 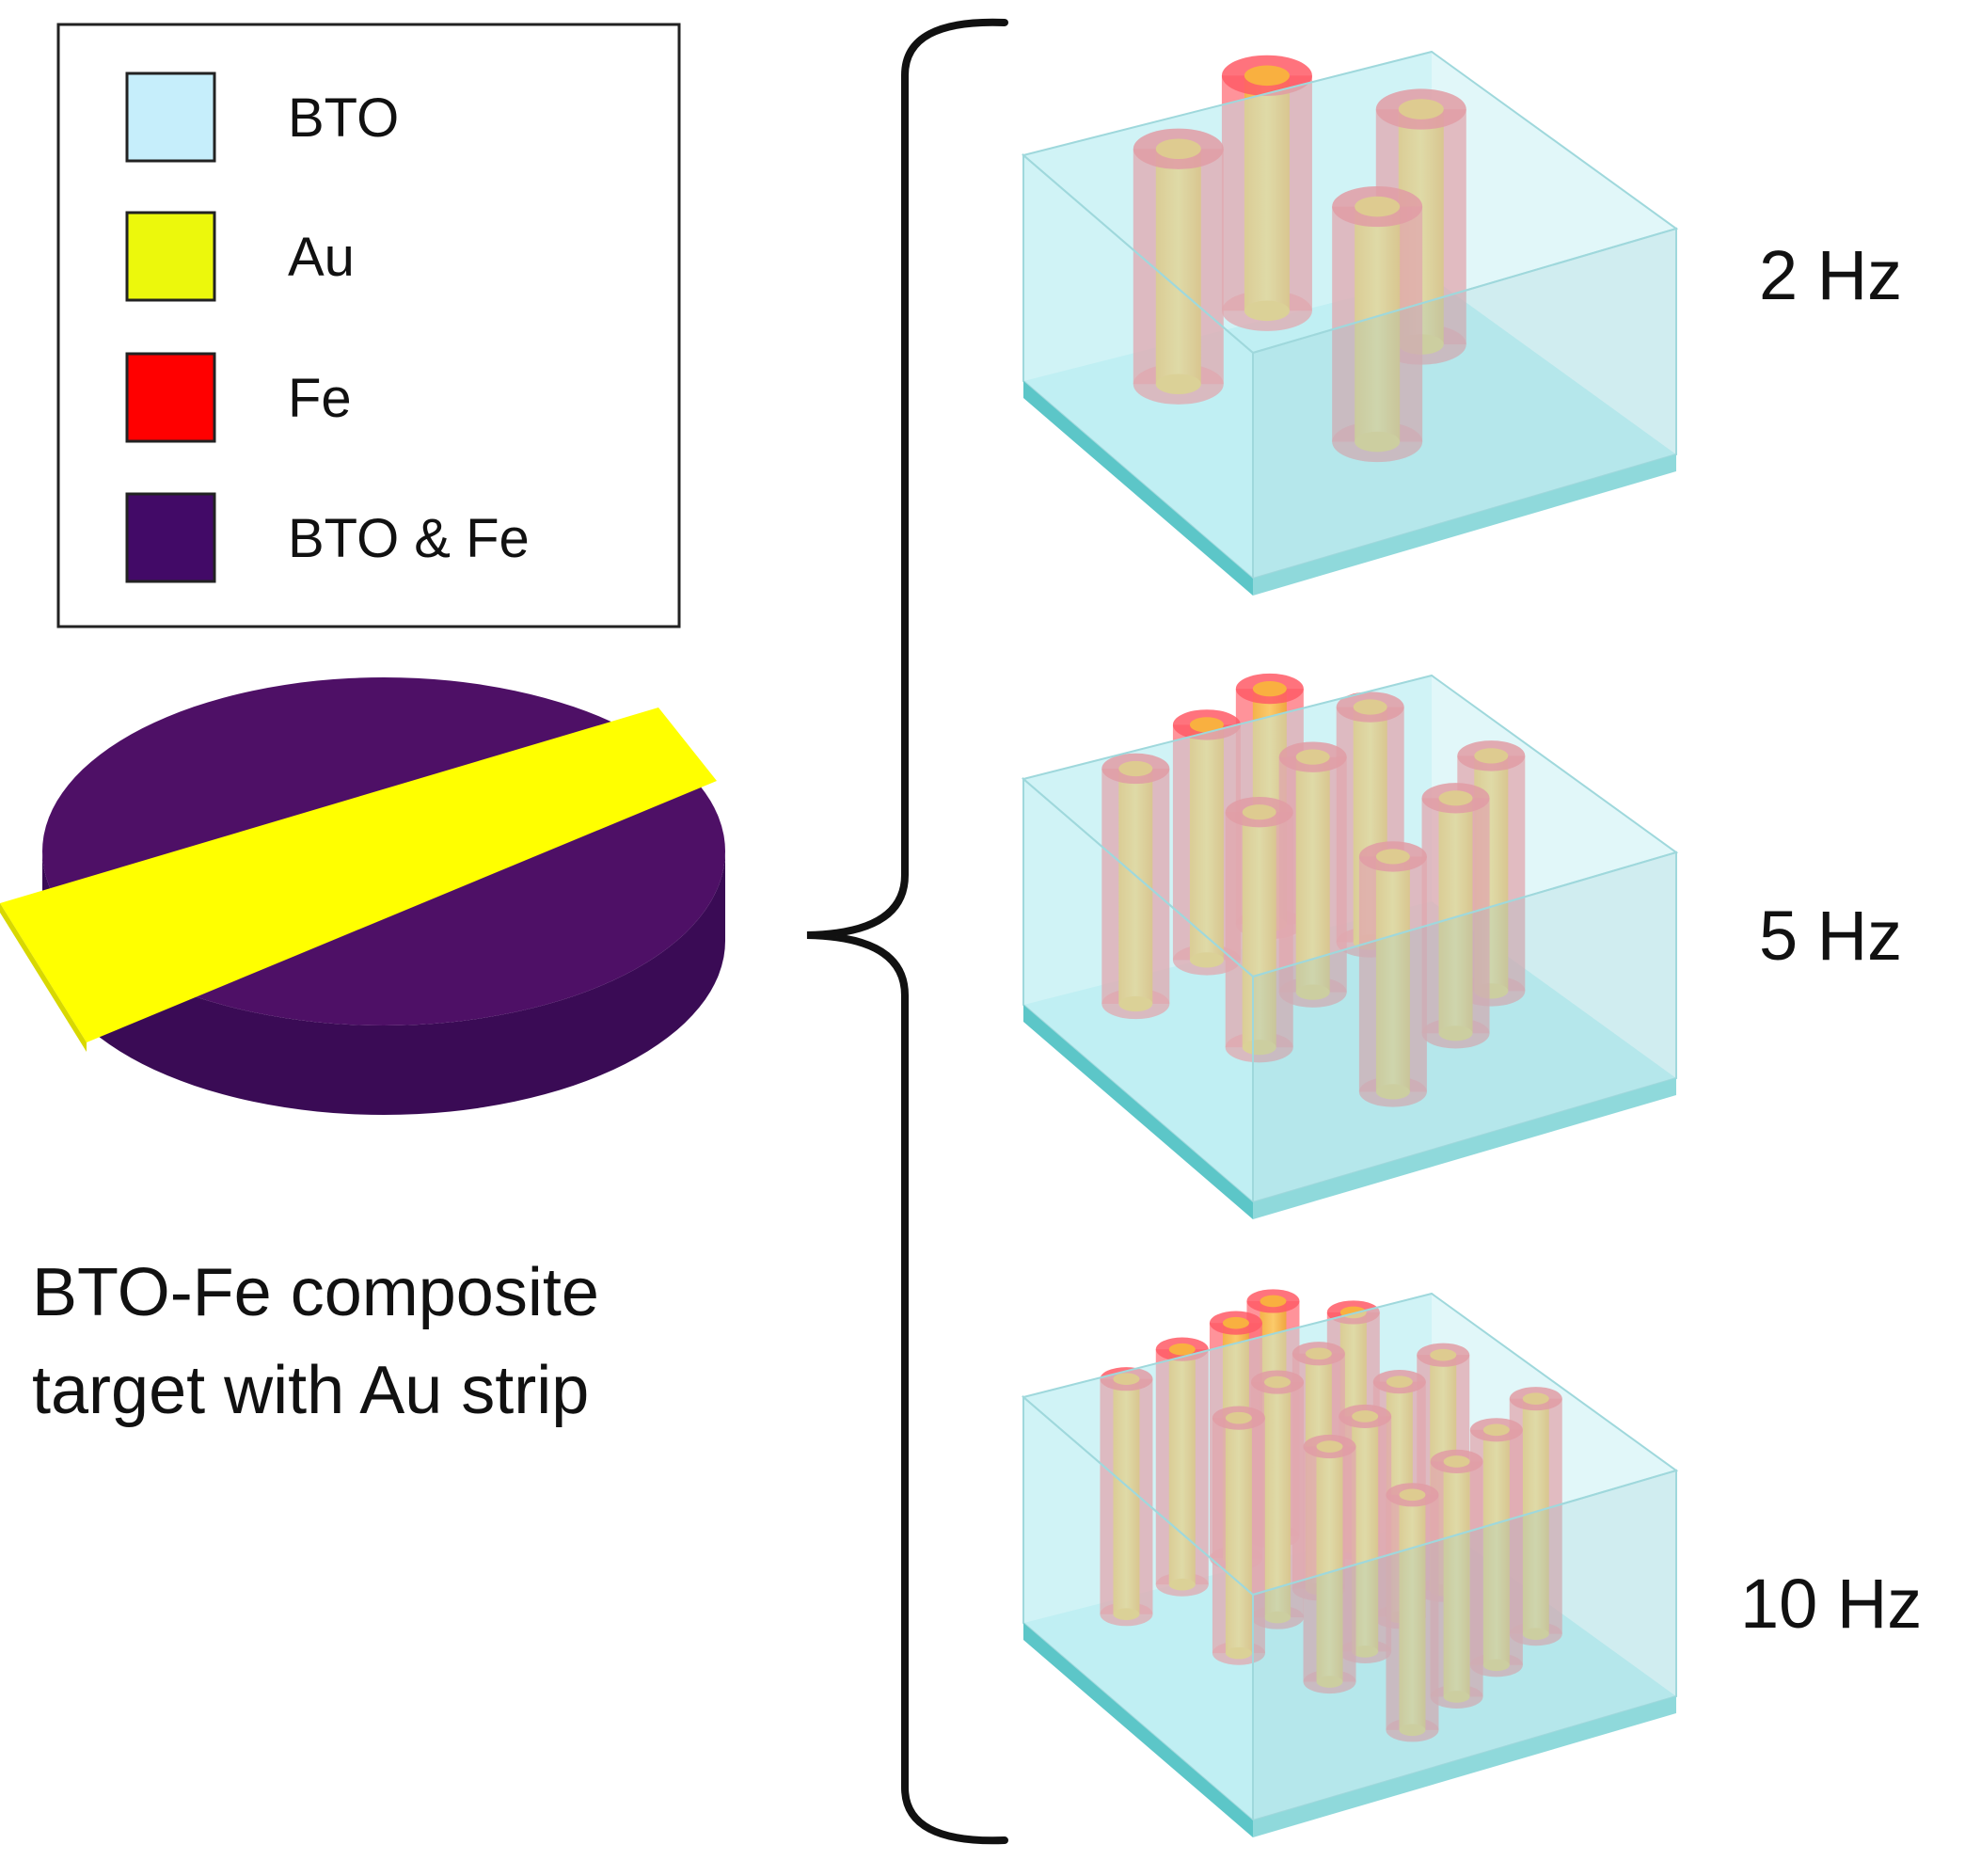 I want to click on composite-target: BTO-Fe composite target with Au strip, so click(x=362, y=1052).